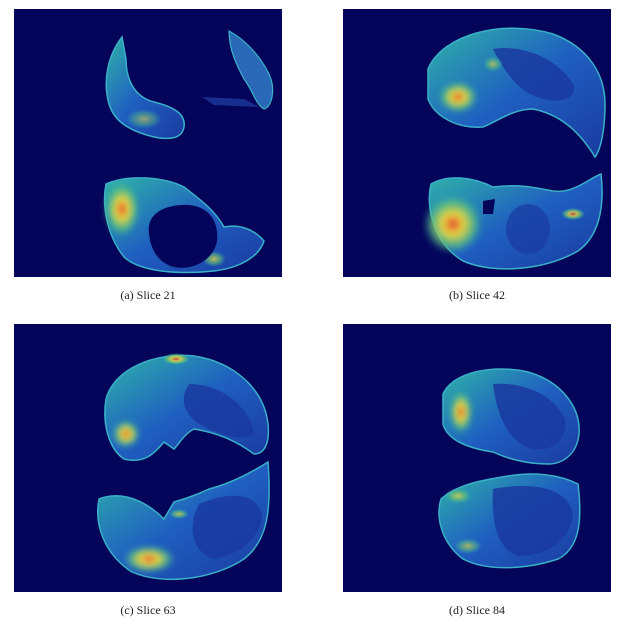 The image size is (627, 629). I want to click on caption-b: (b) Slice 42, so click(477, 295).